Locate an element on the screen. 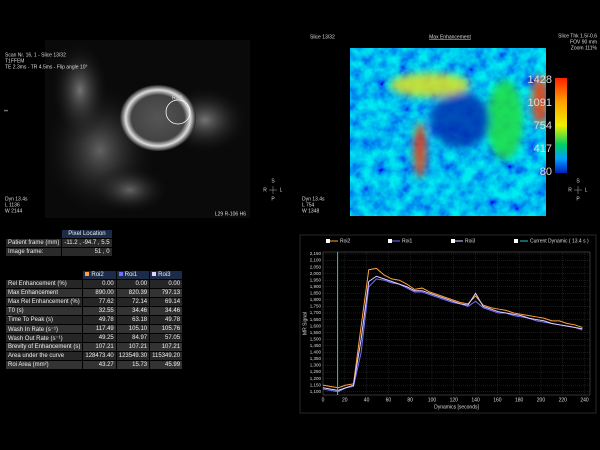 The image size is (600, 450). table-cell: Area under the curve is located at coordinates (44, 356).